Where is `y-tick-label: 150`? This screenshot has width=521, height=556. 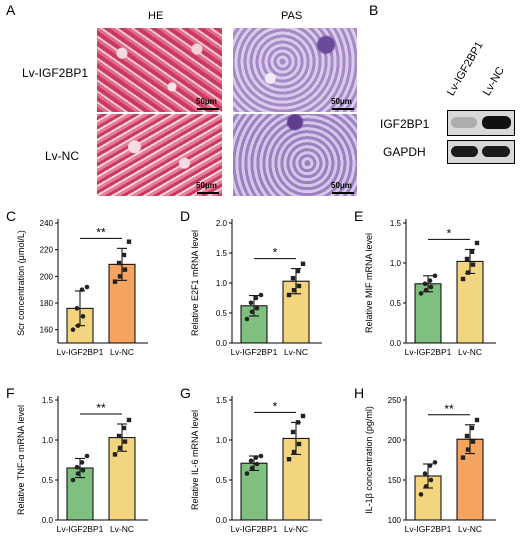
y-tick-label: 150 is located at coordinates (395, 480).